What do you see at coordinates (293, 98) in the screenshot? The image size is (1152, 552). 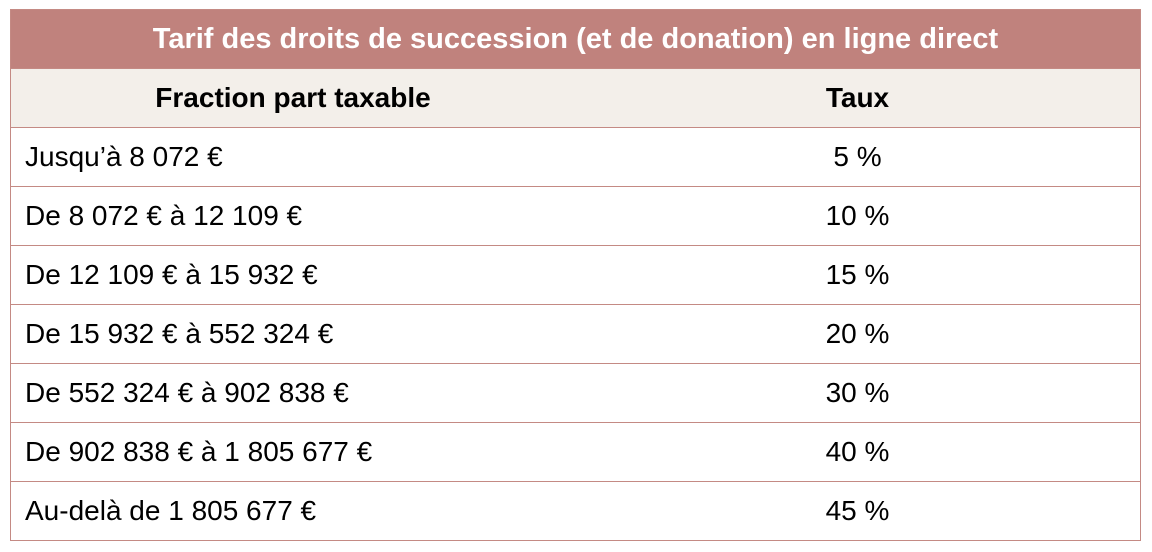 I see `column-header-fraction: Fraction part taxable` at bounding box center [293, 98].